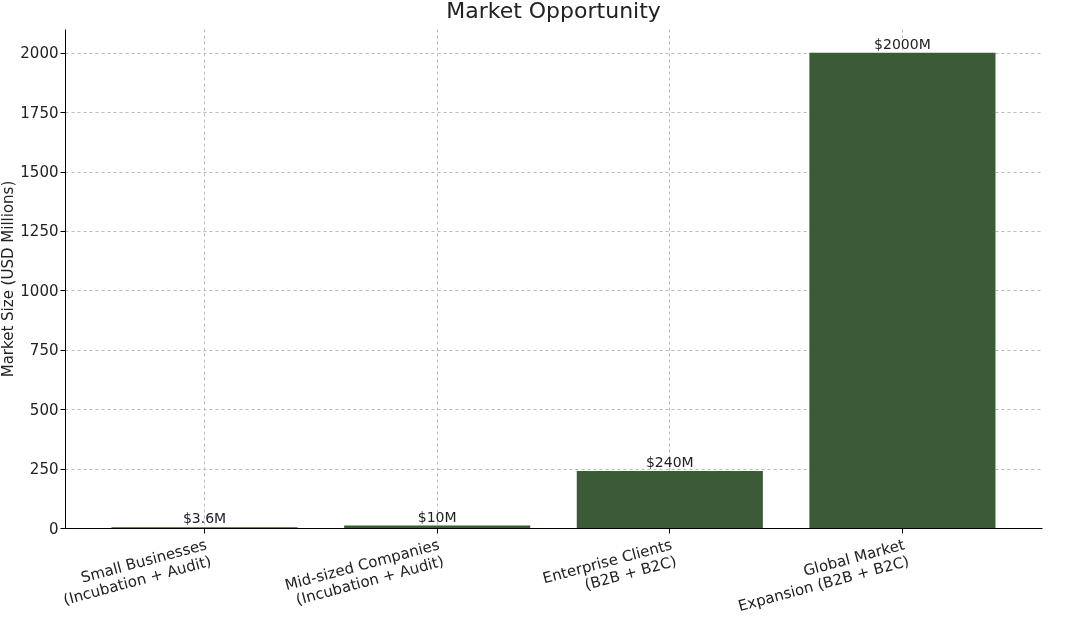 The width and height of the screenshot is (1080, 628). Describe the element at coordinates (553, 11) in the screenshot. I see `chart-title: Market Opportunity` at that location.